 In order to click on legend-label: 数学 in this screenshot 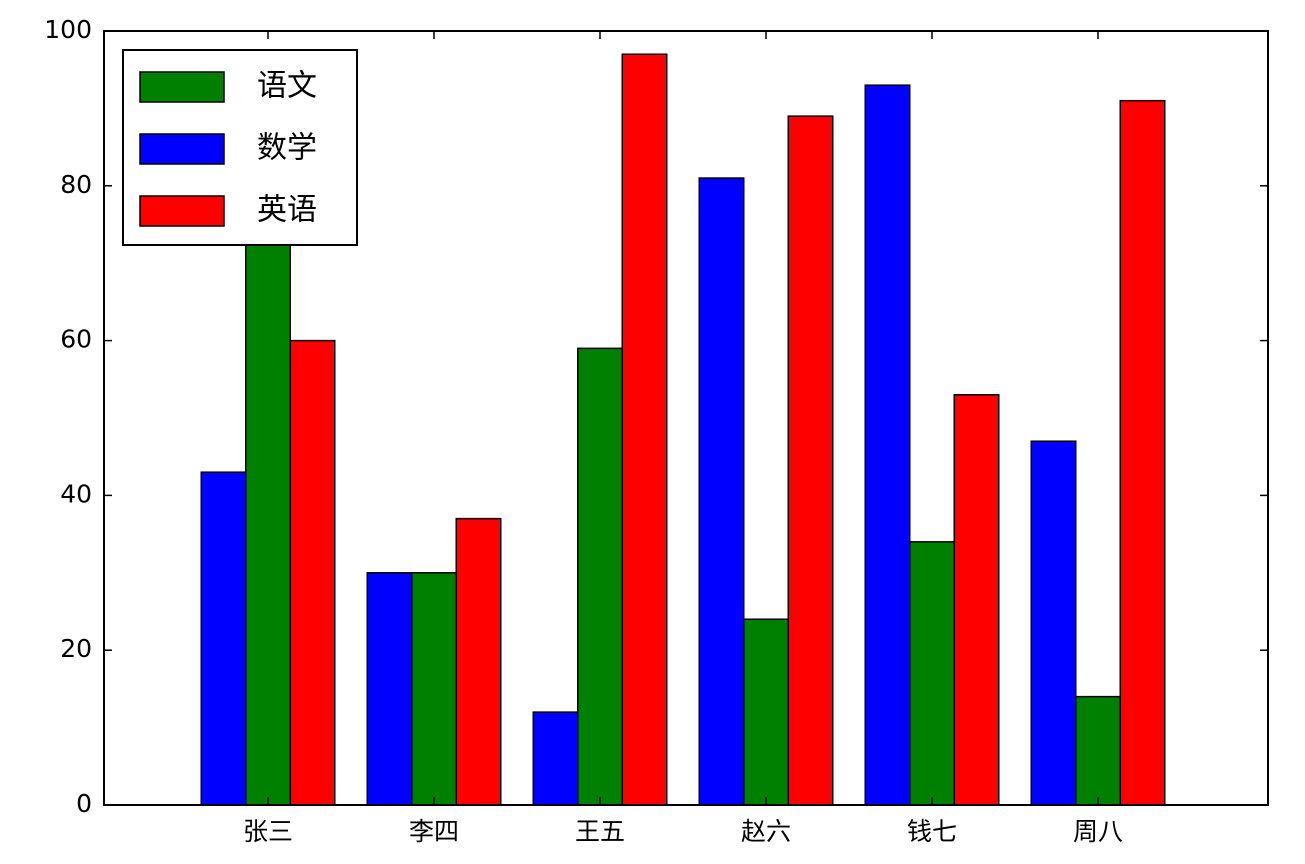, I will do `click(287, 148)`.